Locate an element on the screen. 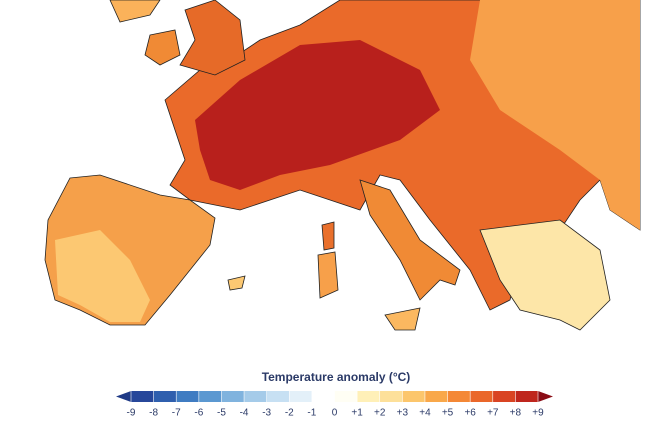  colorbar-tick-label: -9 is located at coordinates (131, 413).